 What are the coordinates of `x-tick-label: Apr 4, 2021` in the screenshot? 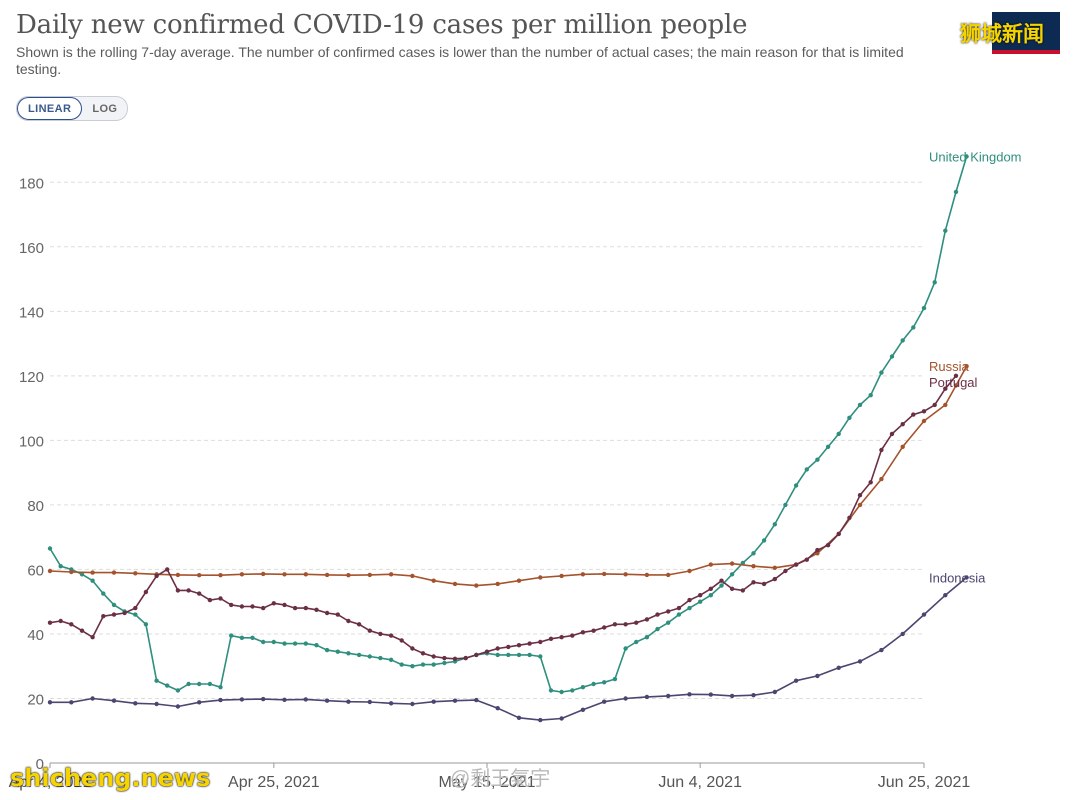 It's located at (50, 782).